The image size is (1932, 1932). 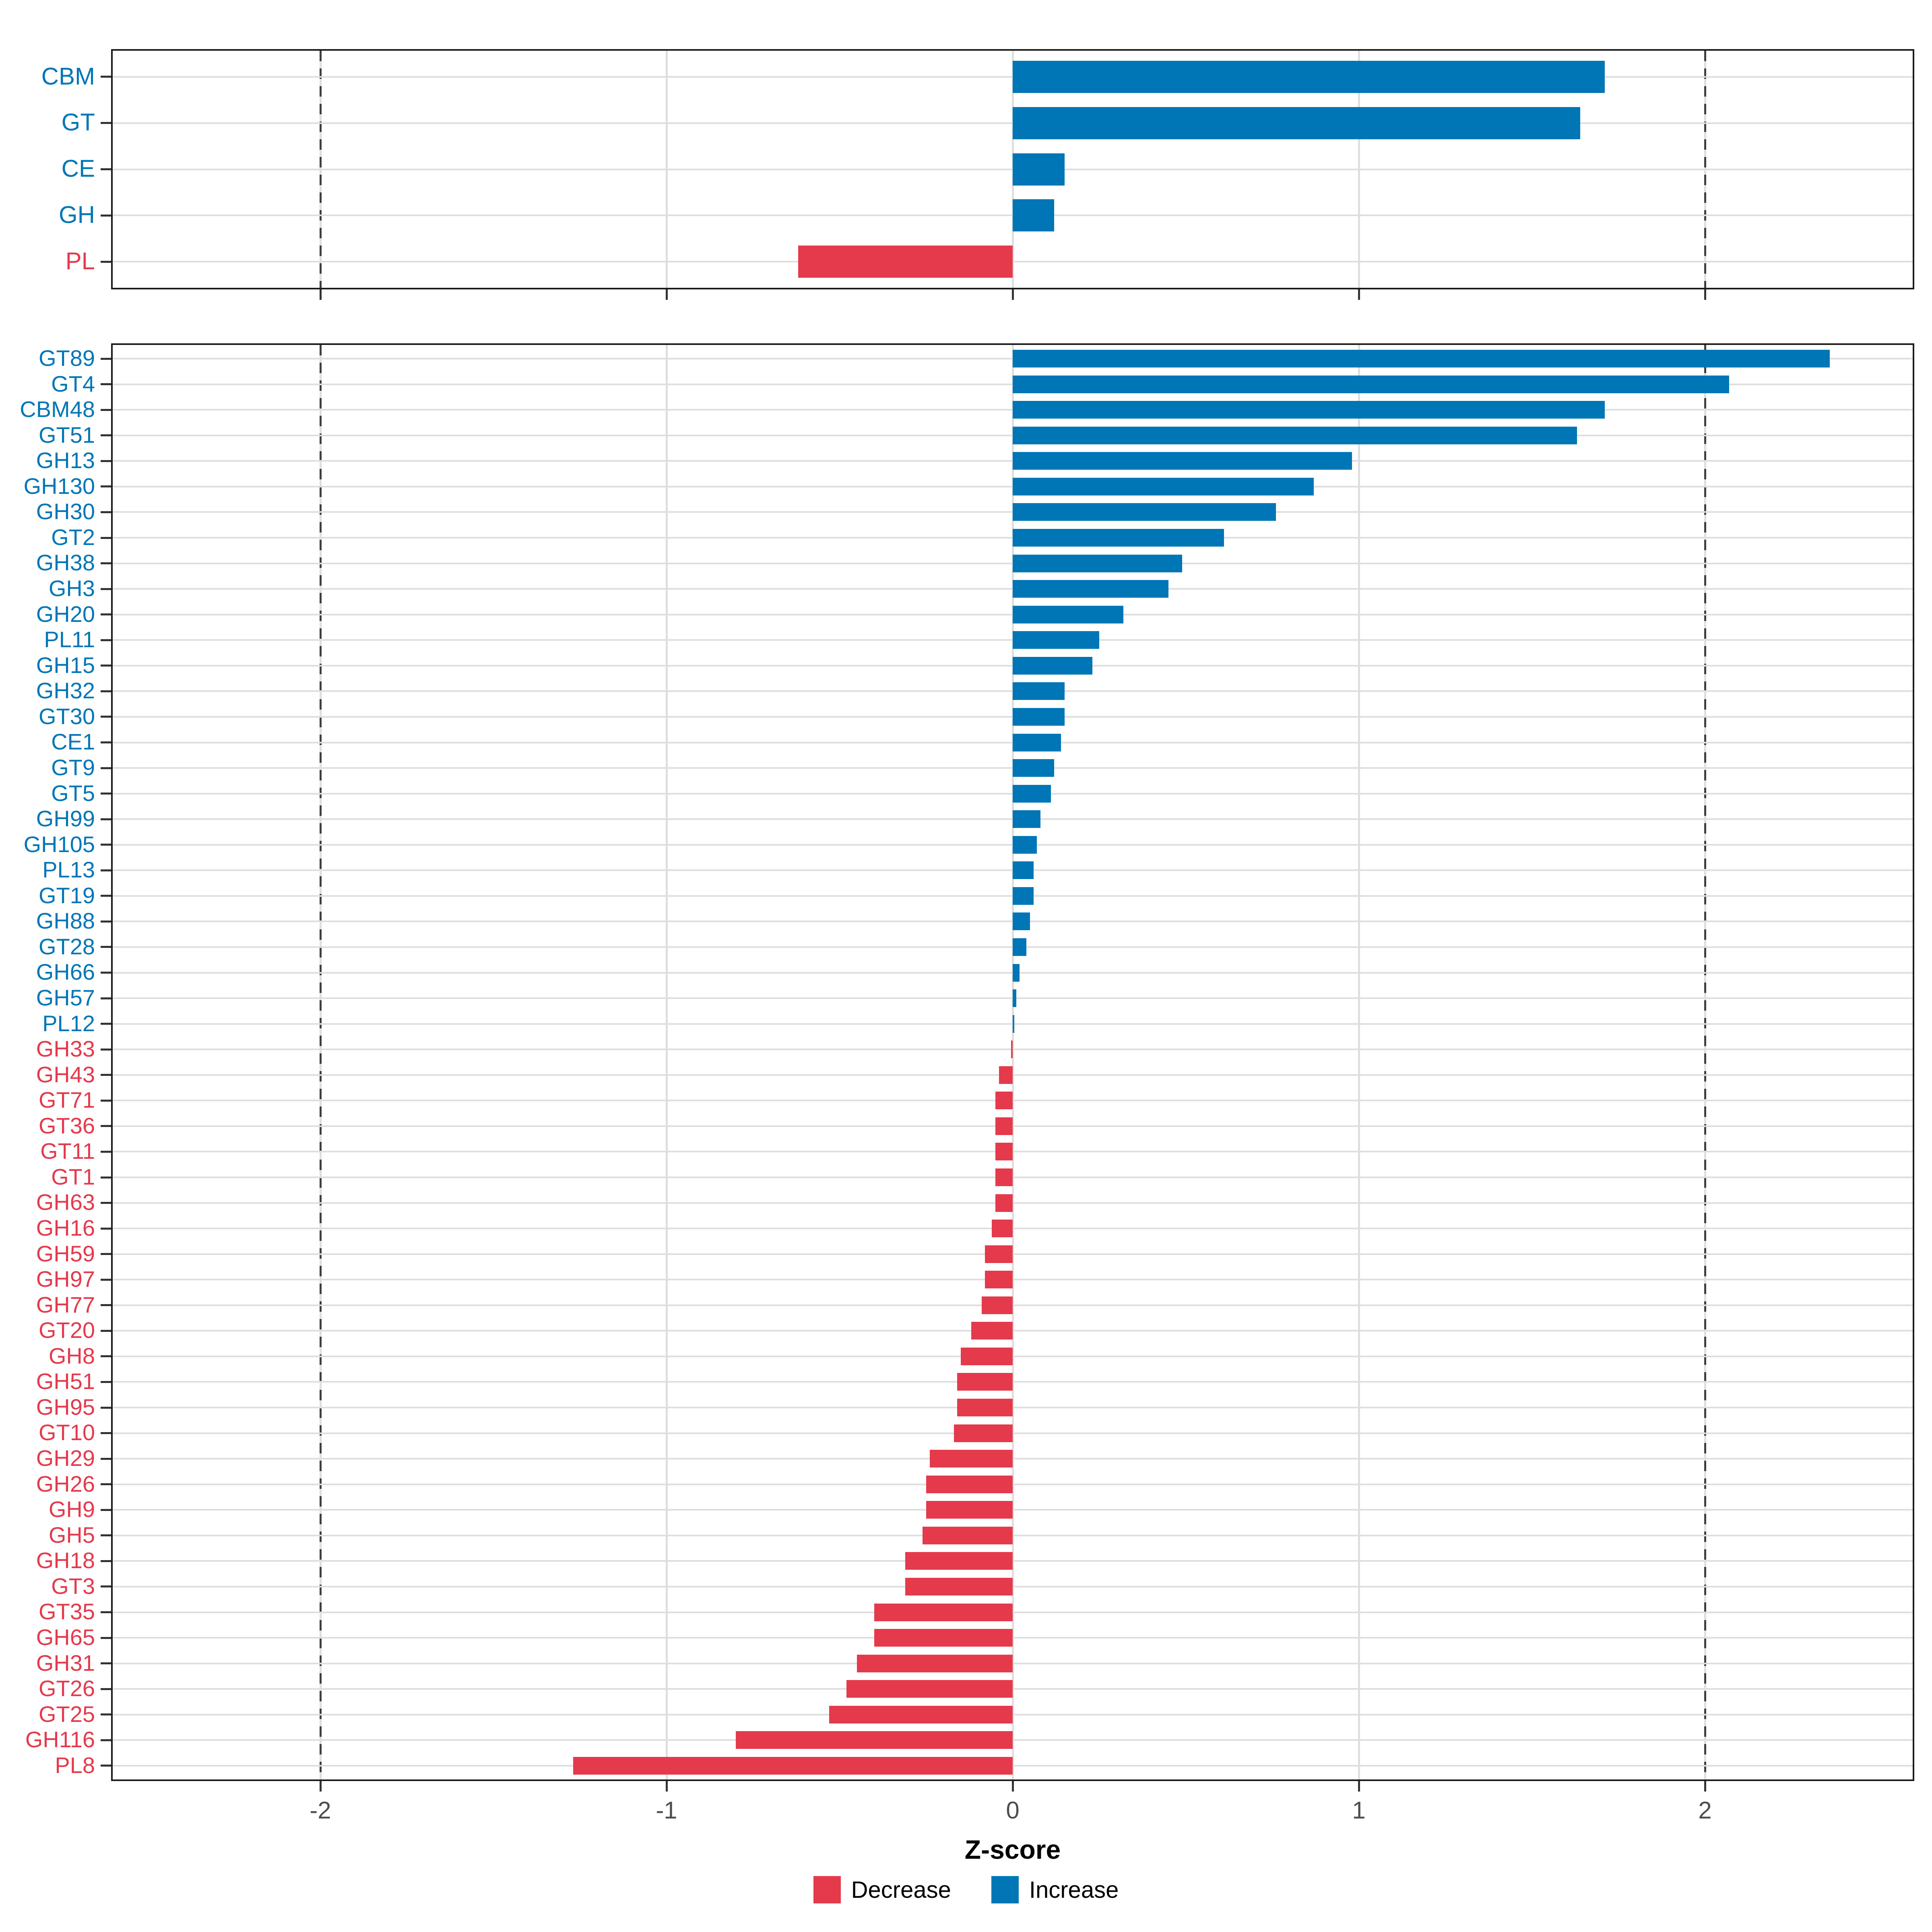 I want to click on category-label-GH66: GH66, so click(x=65, y=972).